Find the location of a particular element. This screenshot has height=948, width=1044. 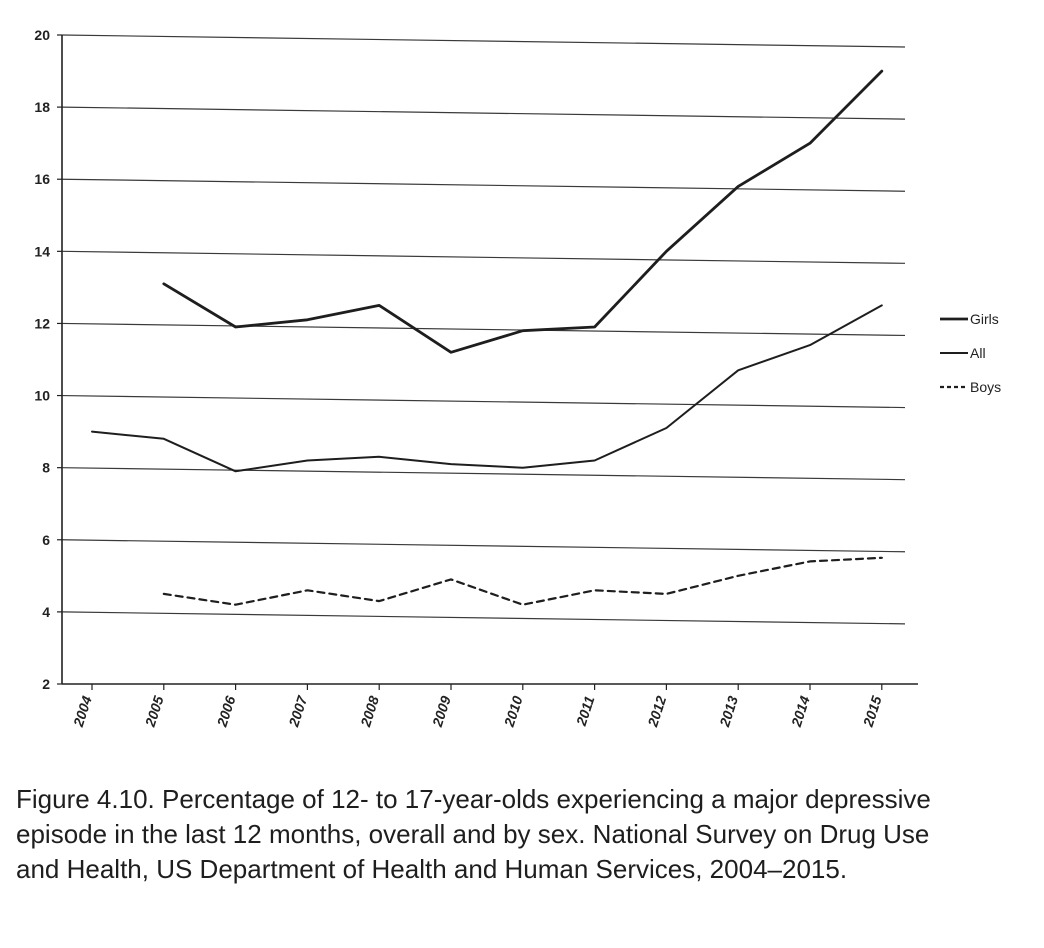

legend-label-boys: Boys is located at coordinates (985, 387).